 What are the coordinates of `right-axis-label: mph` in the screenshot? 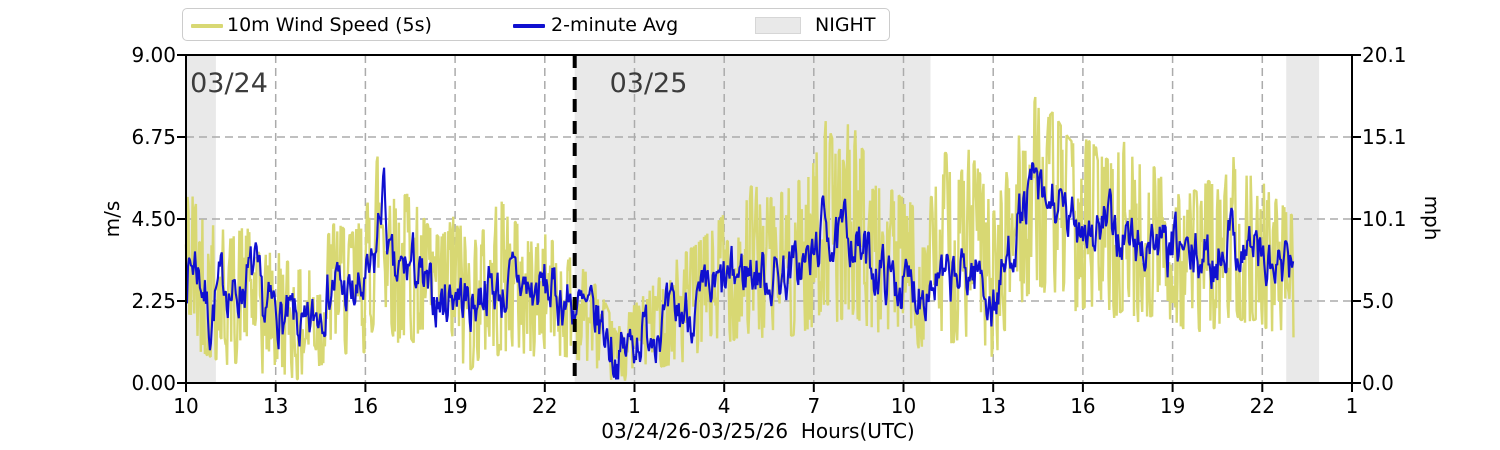 It's located at (1432, 218).